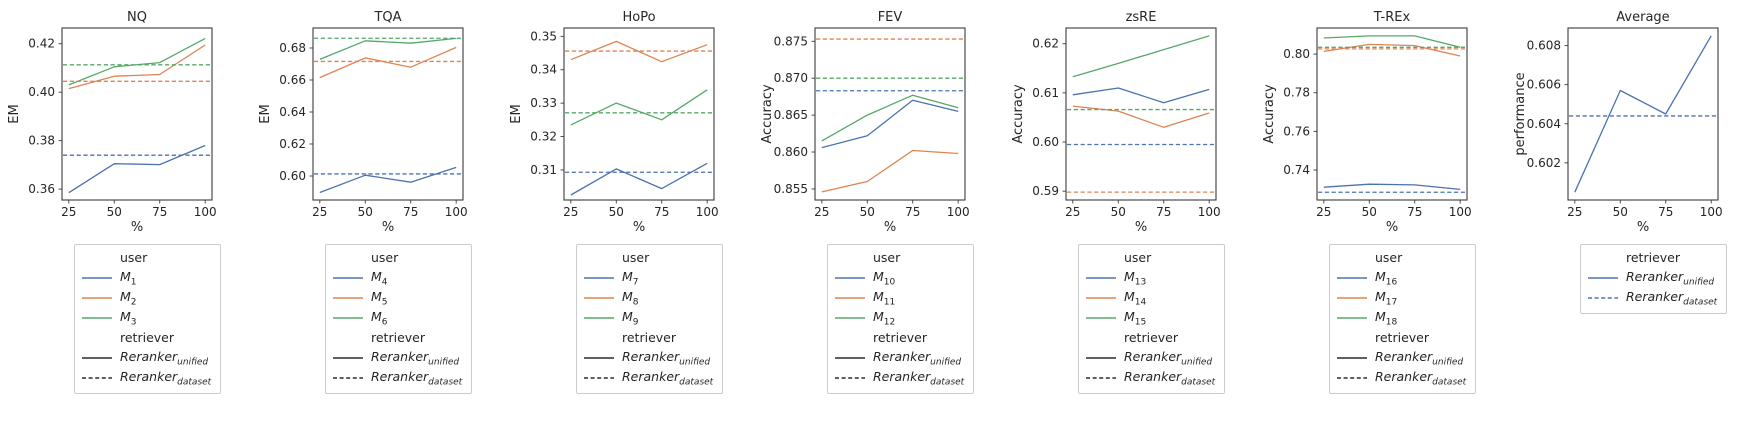  I want to click on line-m12-unified, so click(890, 118).